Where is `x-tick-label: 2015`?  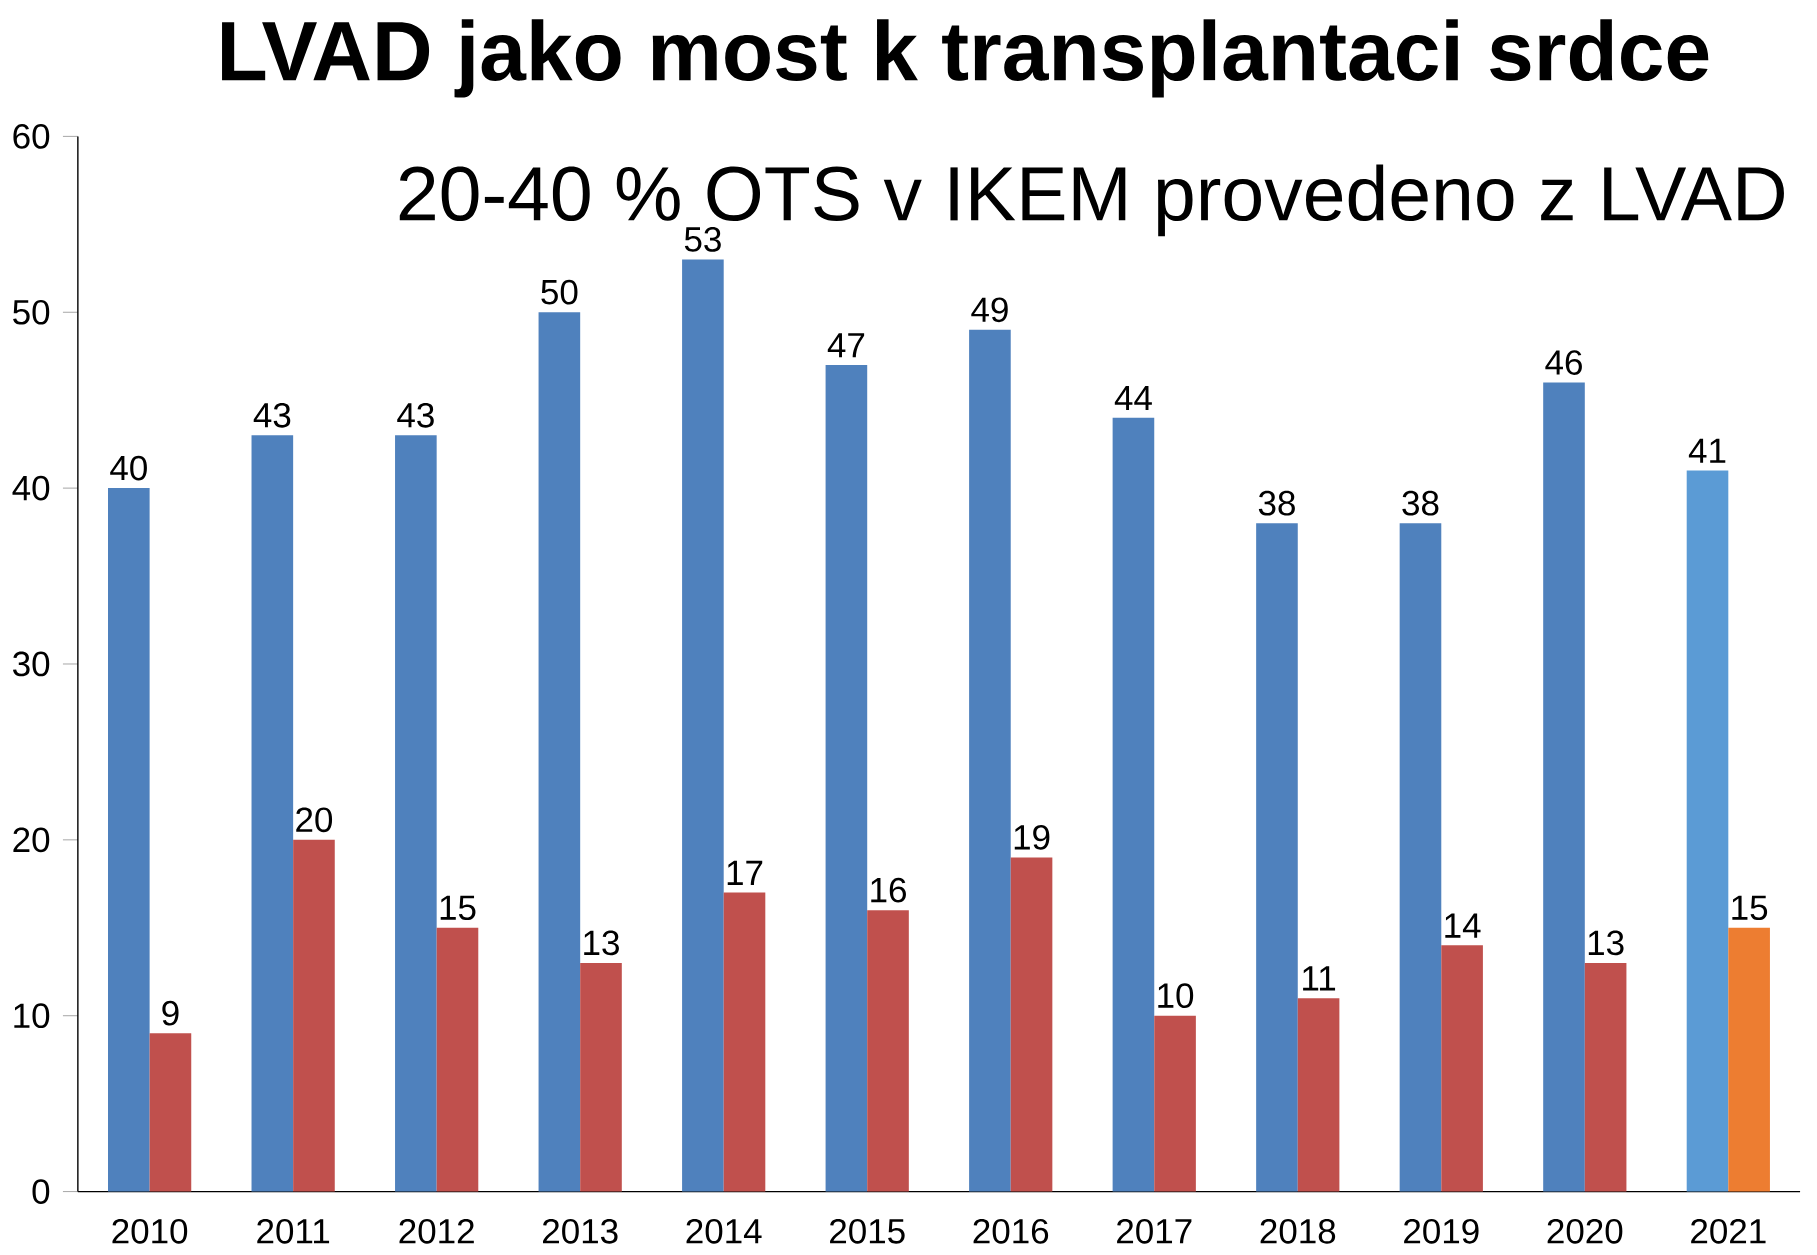 x-tick-label: 2015 is located at coordinates (867, 1231).